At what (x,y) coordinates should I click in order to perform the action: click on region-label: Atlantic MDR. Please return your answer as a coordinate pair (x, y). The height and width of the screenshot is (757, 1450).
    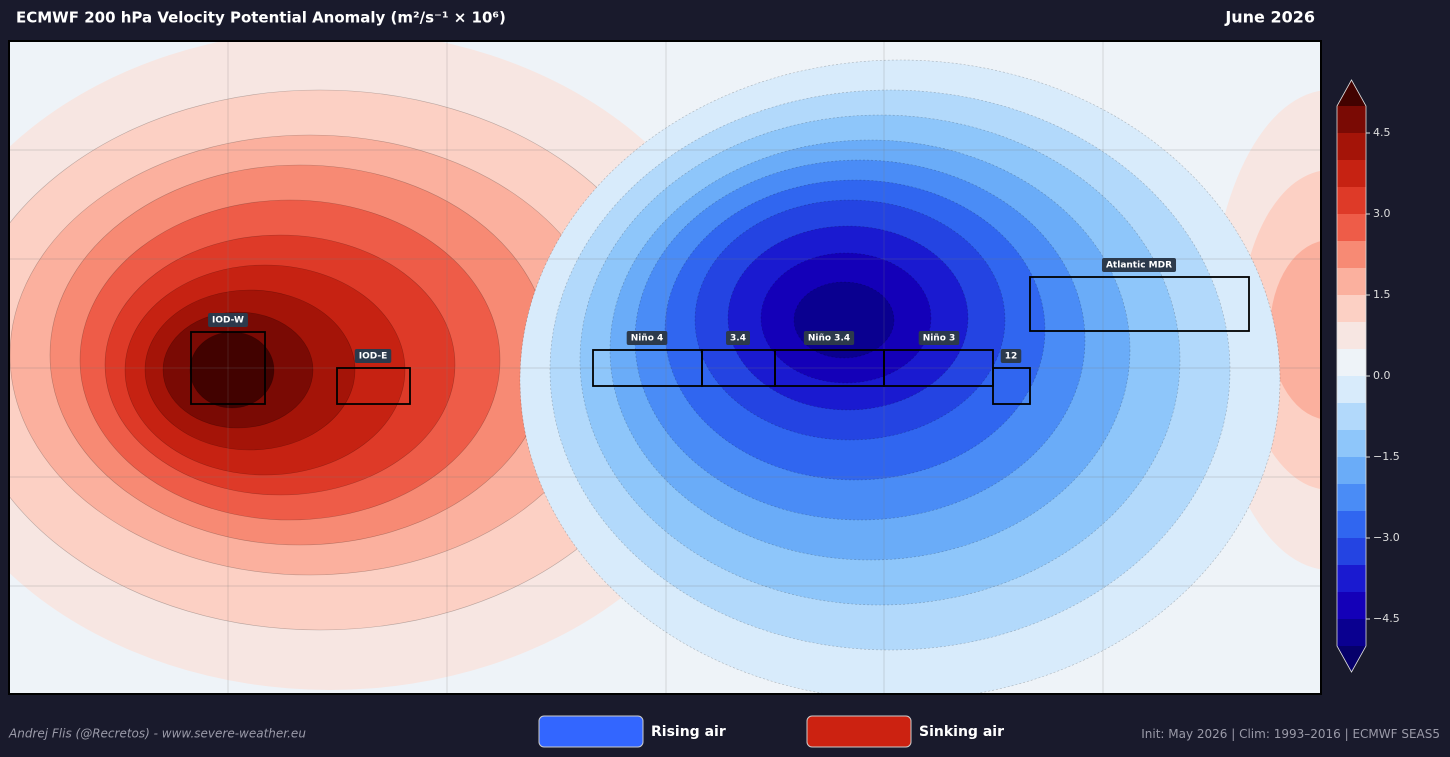
    Looking at the image, I should click on (1139, 266).